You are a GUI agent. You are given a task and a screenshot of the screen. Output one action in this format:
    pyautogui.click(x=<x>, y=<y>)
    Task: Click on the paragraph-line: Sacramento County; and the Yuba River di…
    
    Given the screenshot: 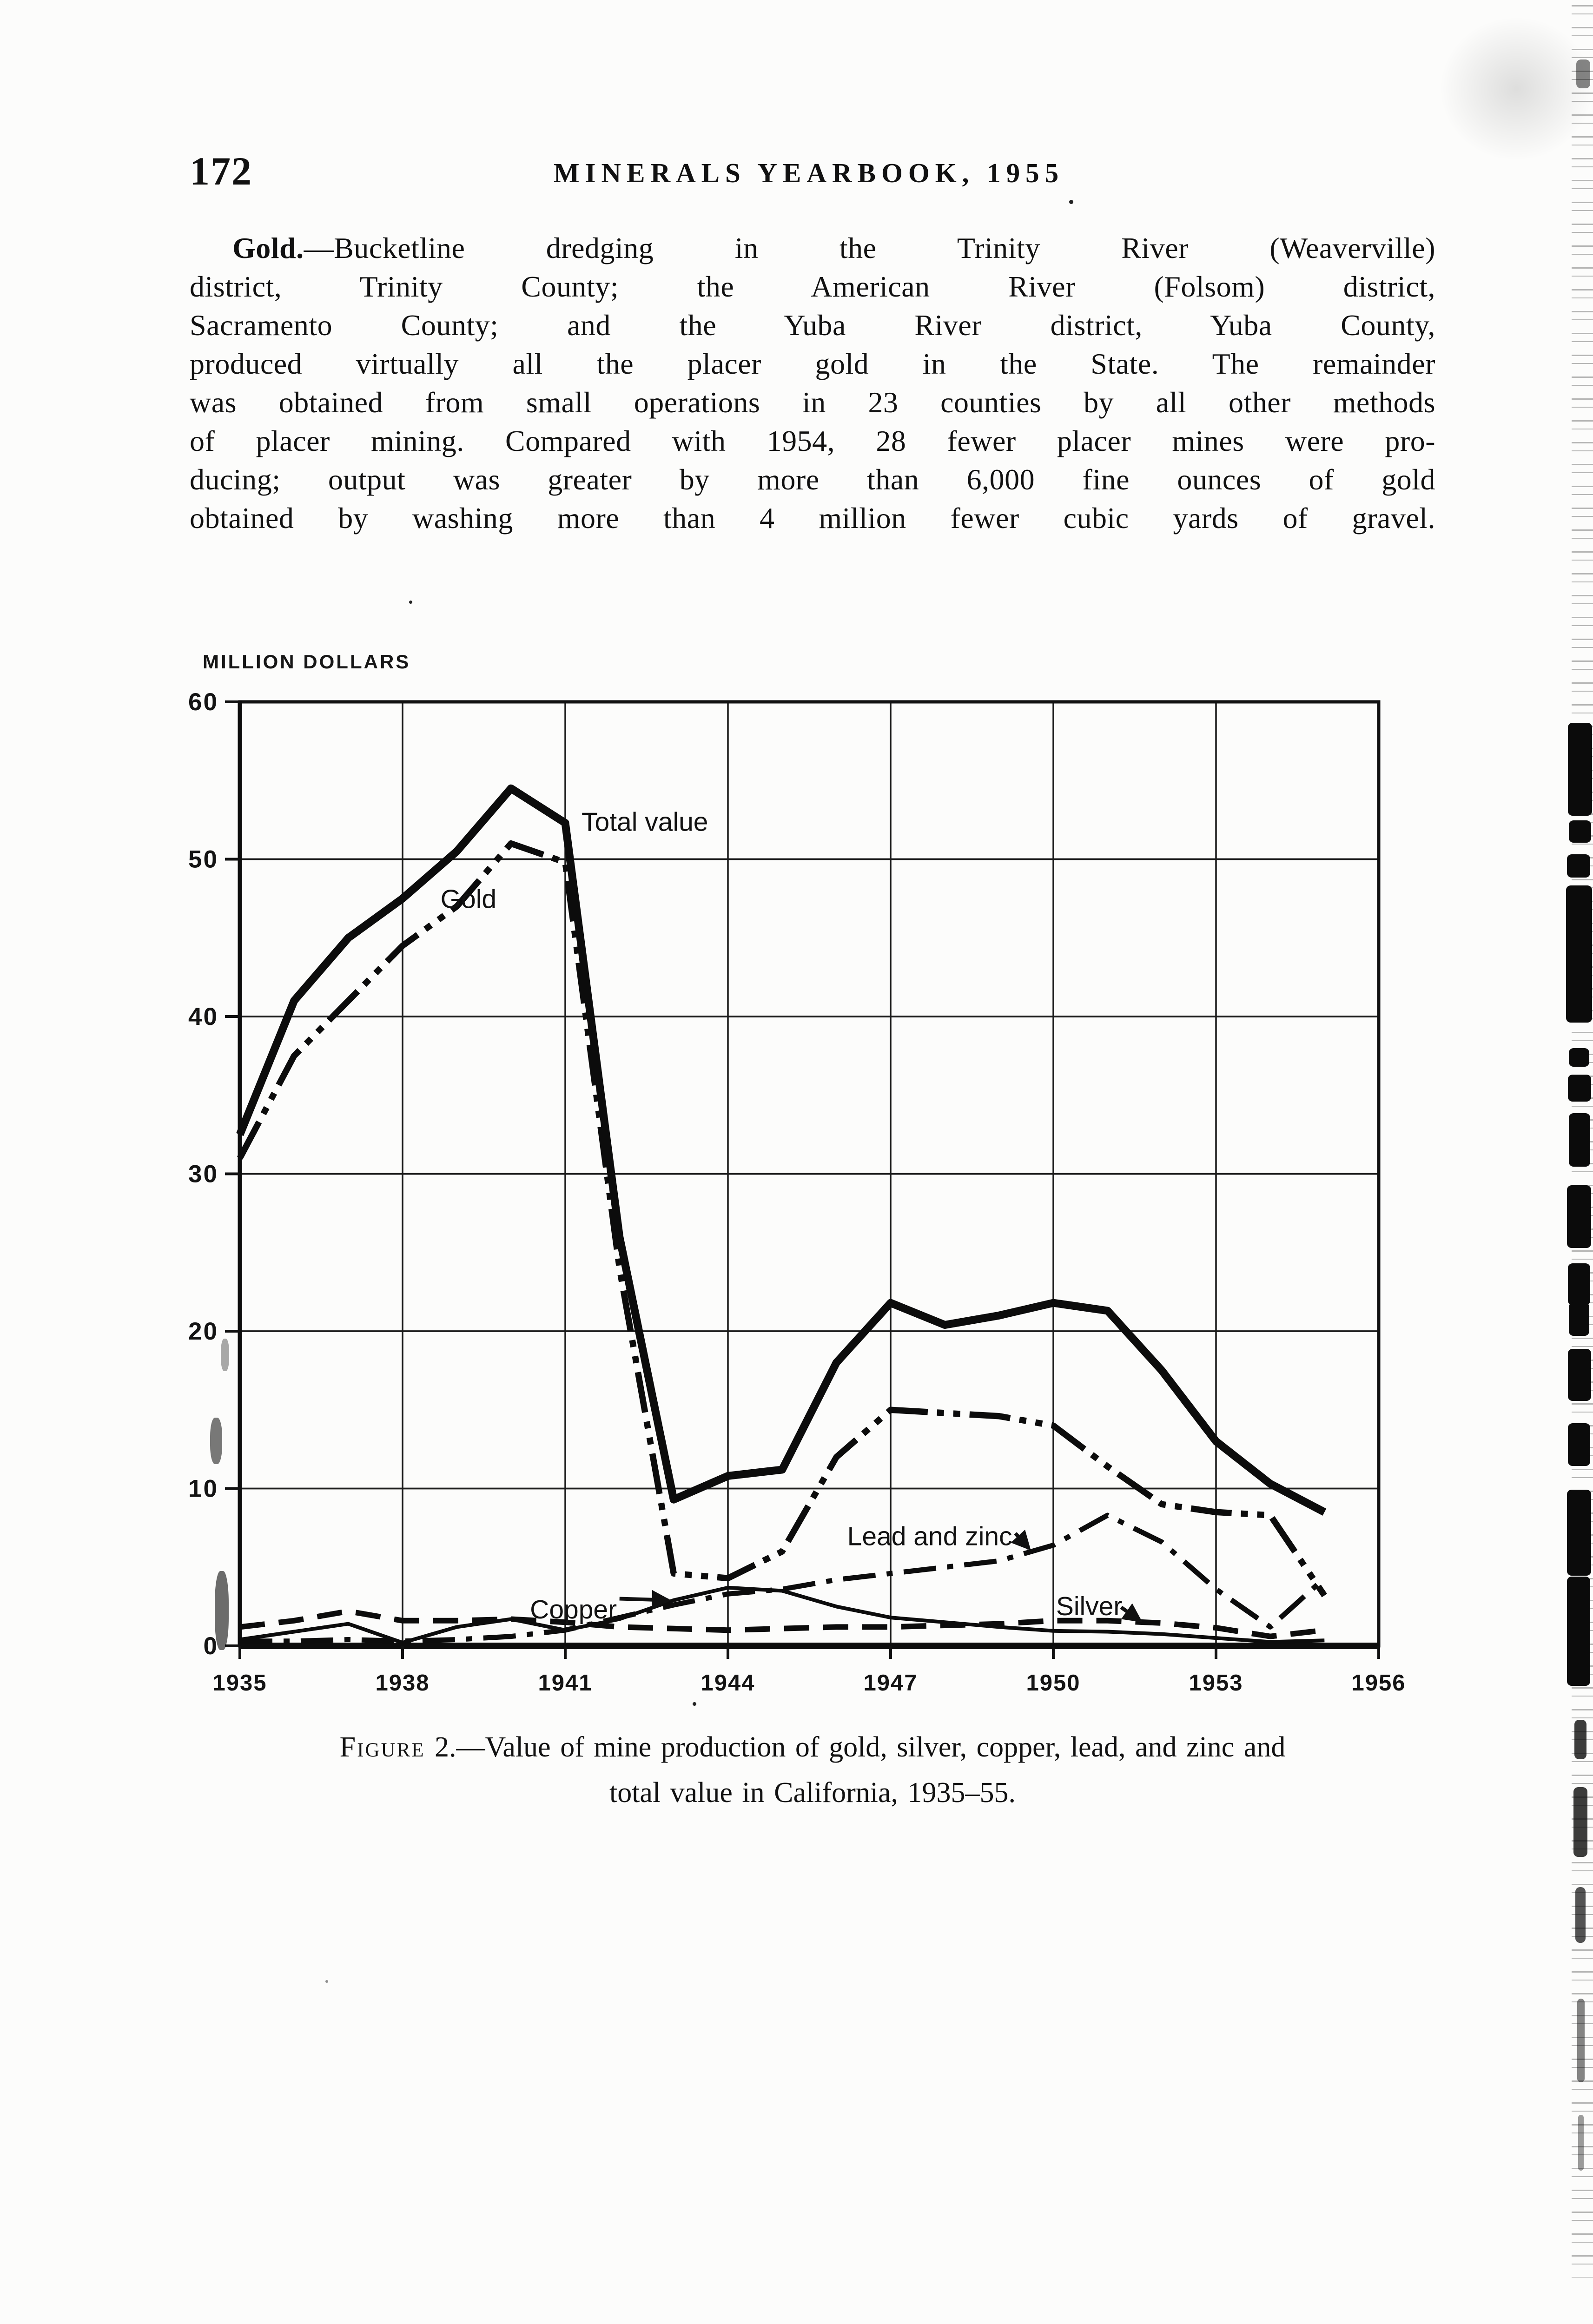 What is the action you would take?
    pyautogui.click(x=812, y=325)
    